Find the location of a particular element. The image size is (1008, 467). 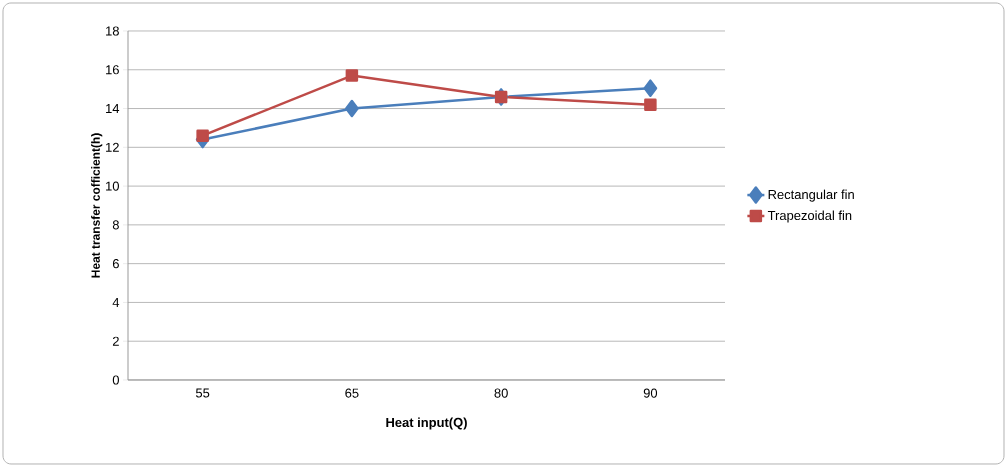

x-tick-label: 80 is located at coordinates (501, 393).